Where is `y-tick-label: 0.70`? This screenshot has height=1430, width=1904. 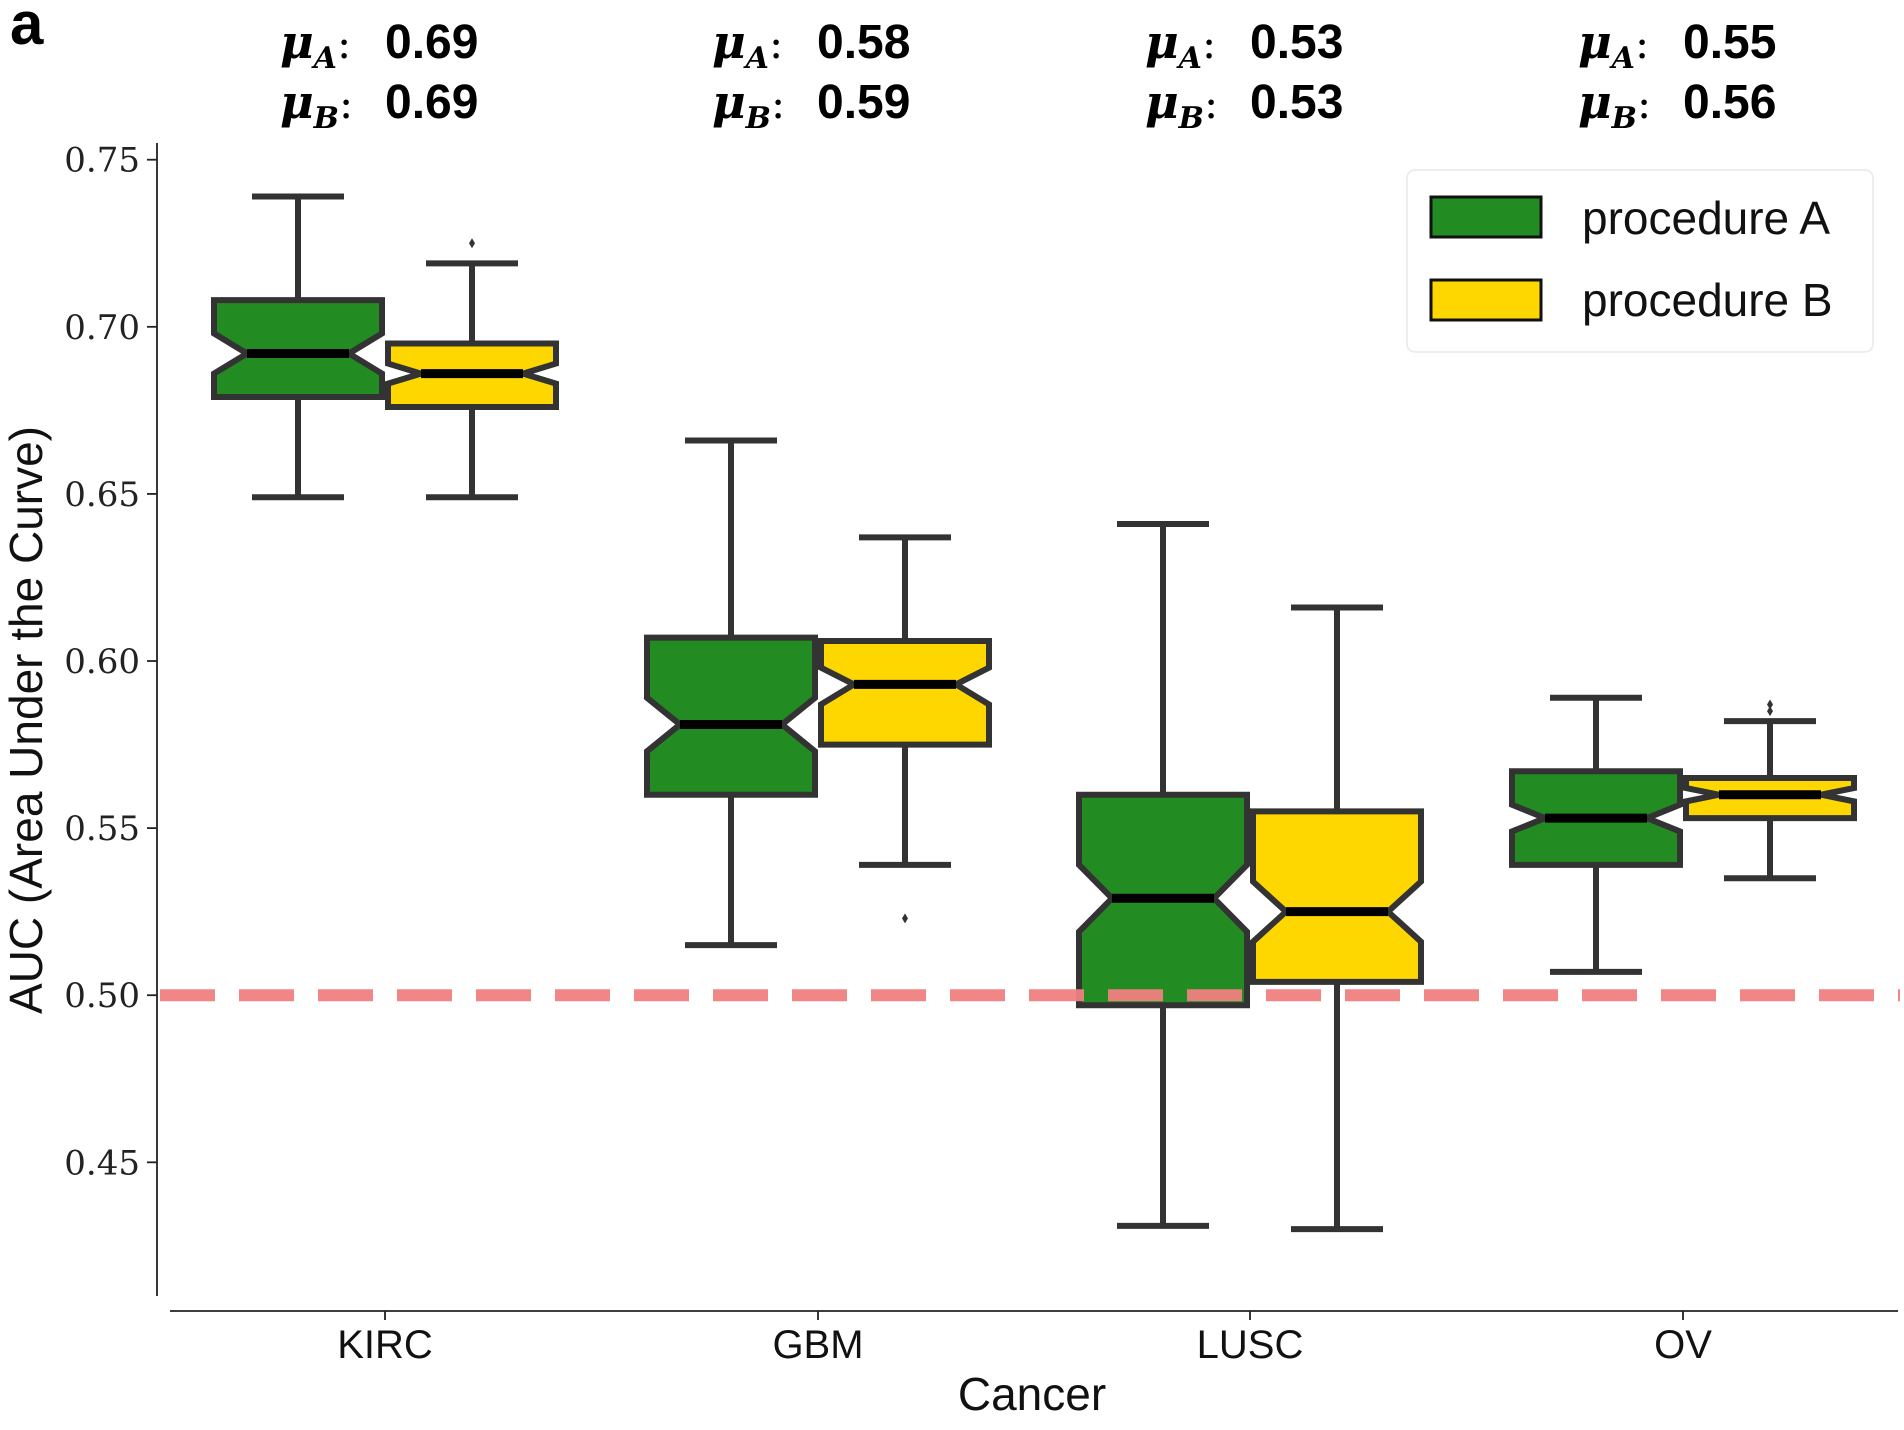 y-tick-label: 0.70 is located at coordinates (102, 328).